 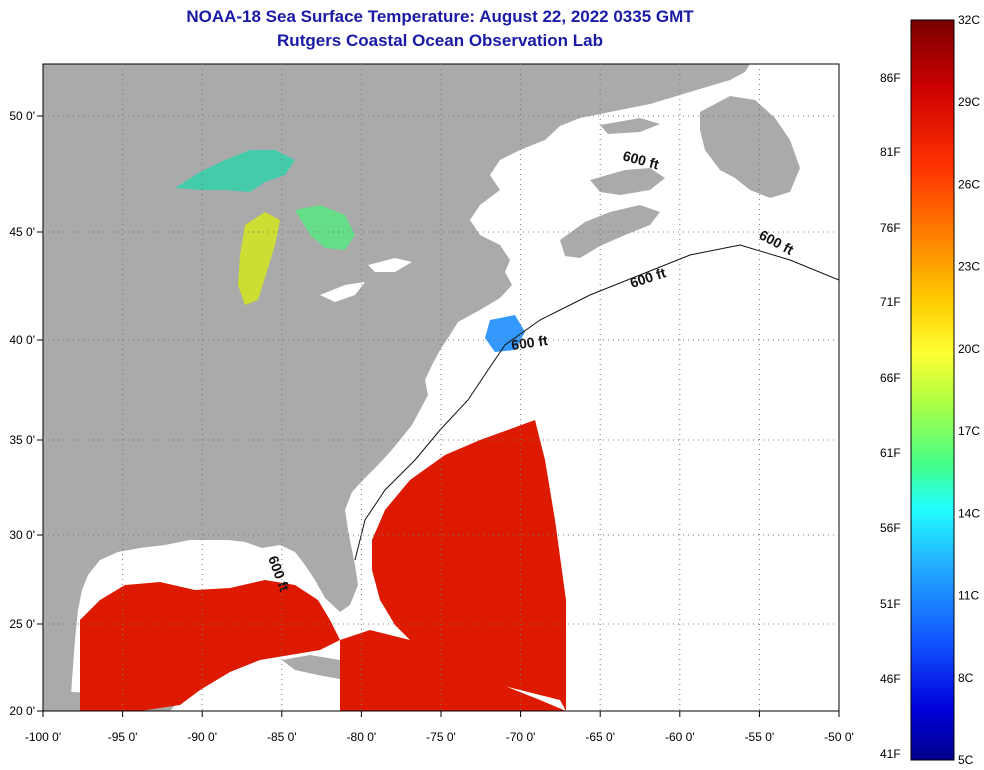 I want to click on colorbar-fahrenheit-label: 51F, so click(x=890, y=604).